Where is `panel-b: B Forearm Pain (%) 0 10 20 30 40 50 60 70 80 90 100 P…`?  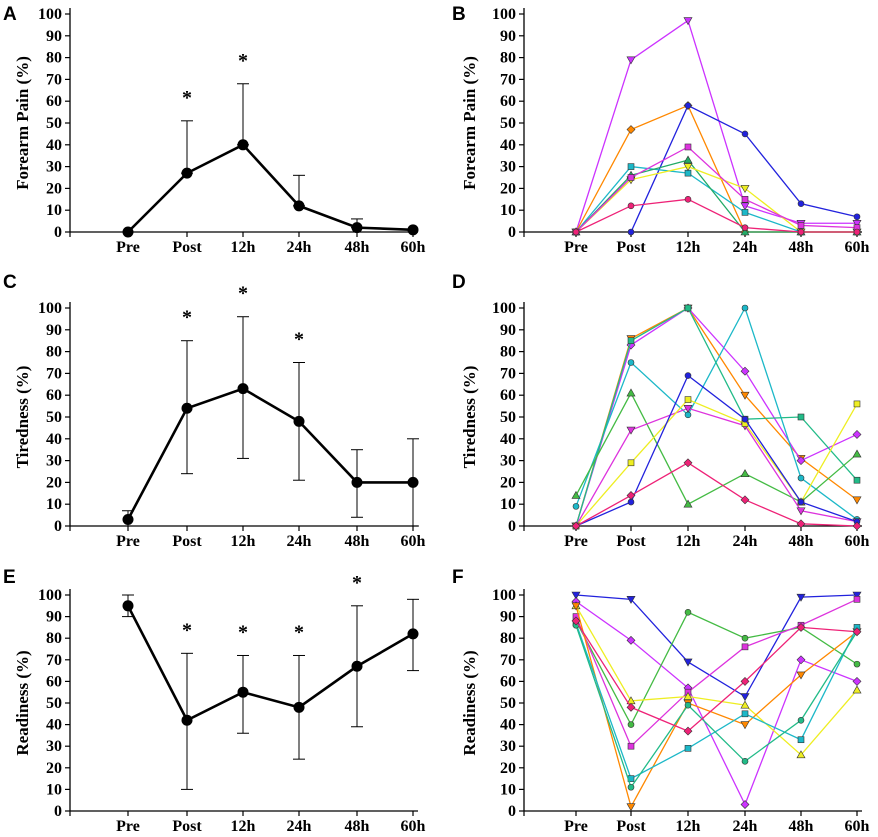 panel-b: B Forearm Pain (%) 0 10 20 30 40 50 60 70 80 90 100 P… is located at coordinates (661, 130).